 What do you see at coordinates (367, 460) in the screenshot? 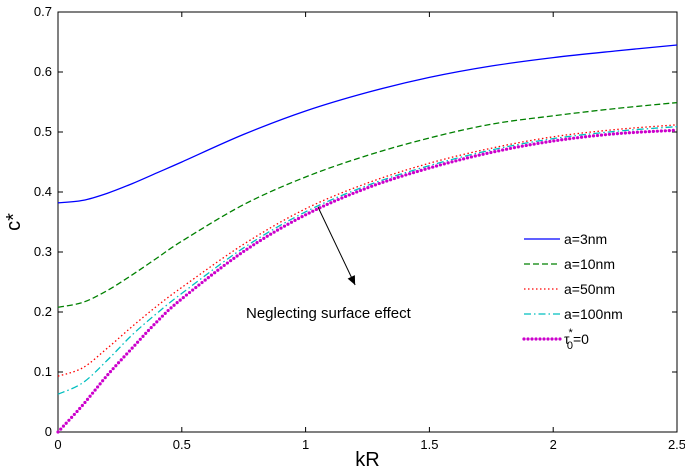
I see `x-axis-label: kR` at bounding box center [367, 460].